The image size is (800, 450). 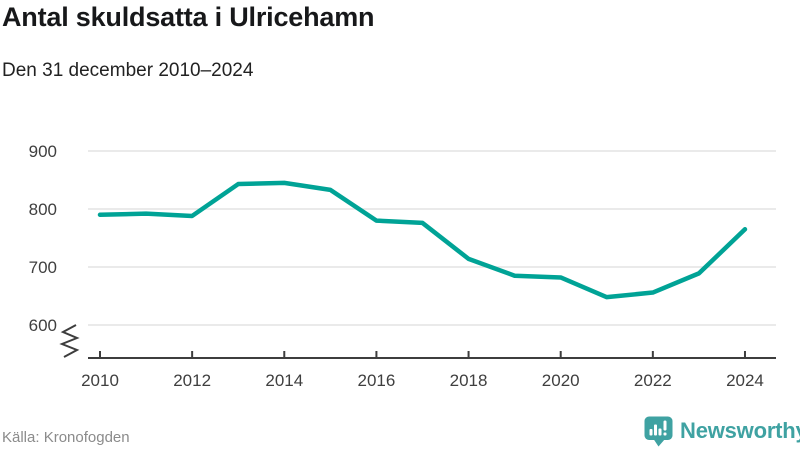 What do you see at coordinates (43, 325) in the screenshot?
I see `y-tick-label: 600` at bounding box center [43, 325].